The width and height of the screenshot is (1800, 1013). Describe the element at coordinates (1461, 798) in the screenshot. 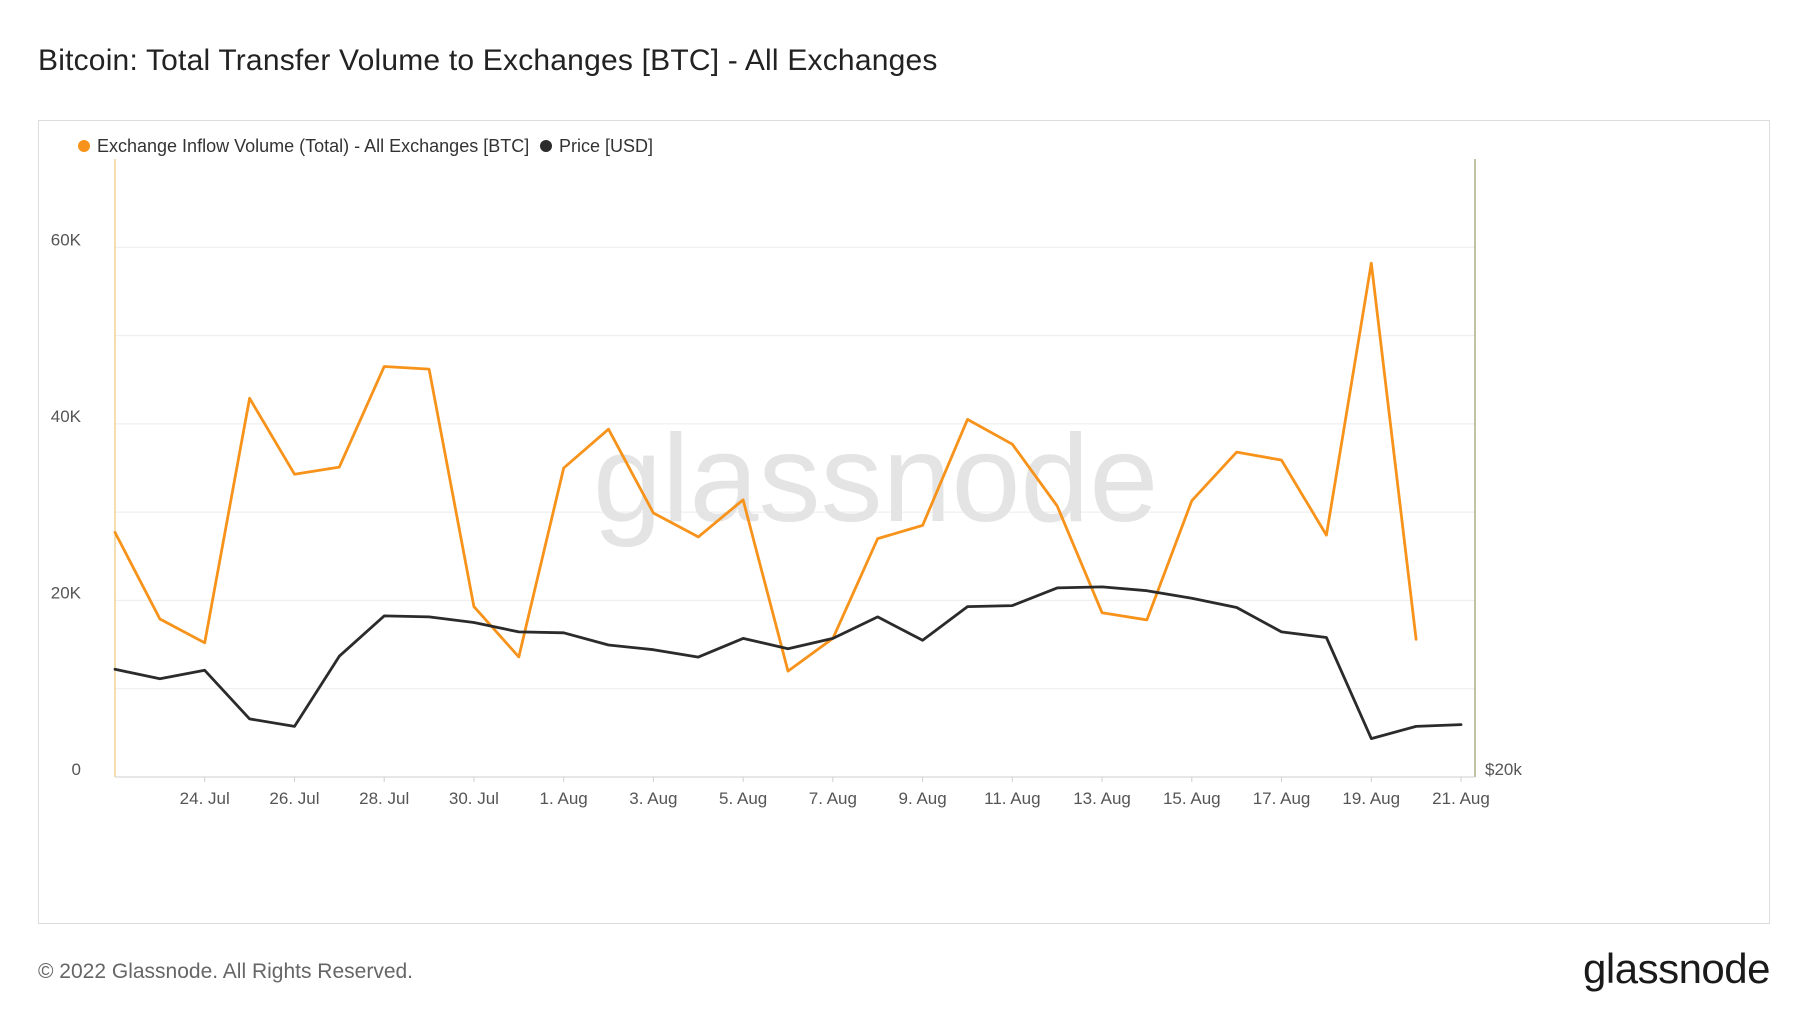

I see `x-tick-label: 21. Aug` at that location.